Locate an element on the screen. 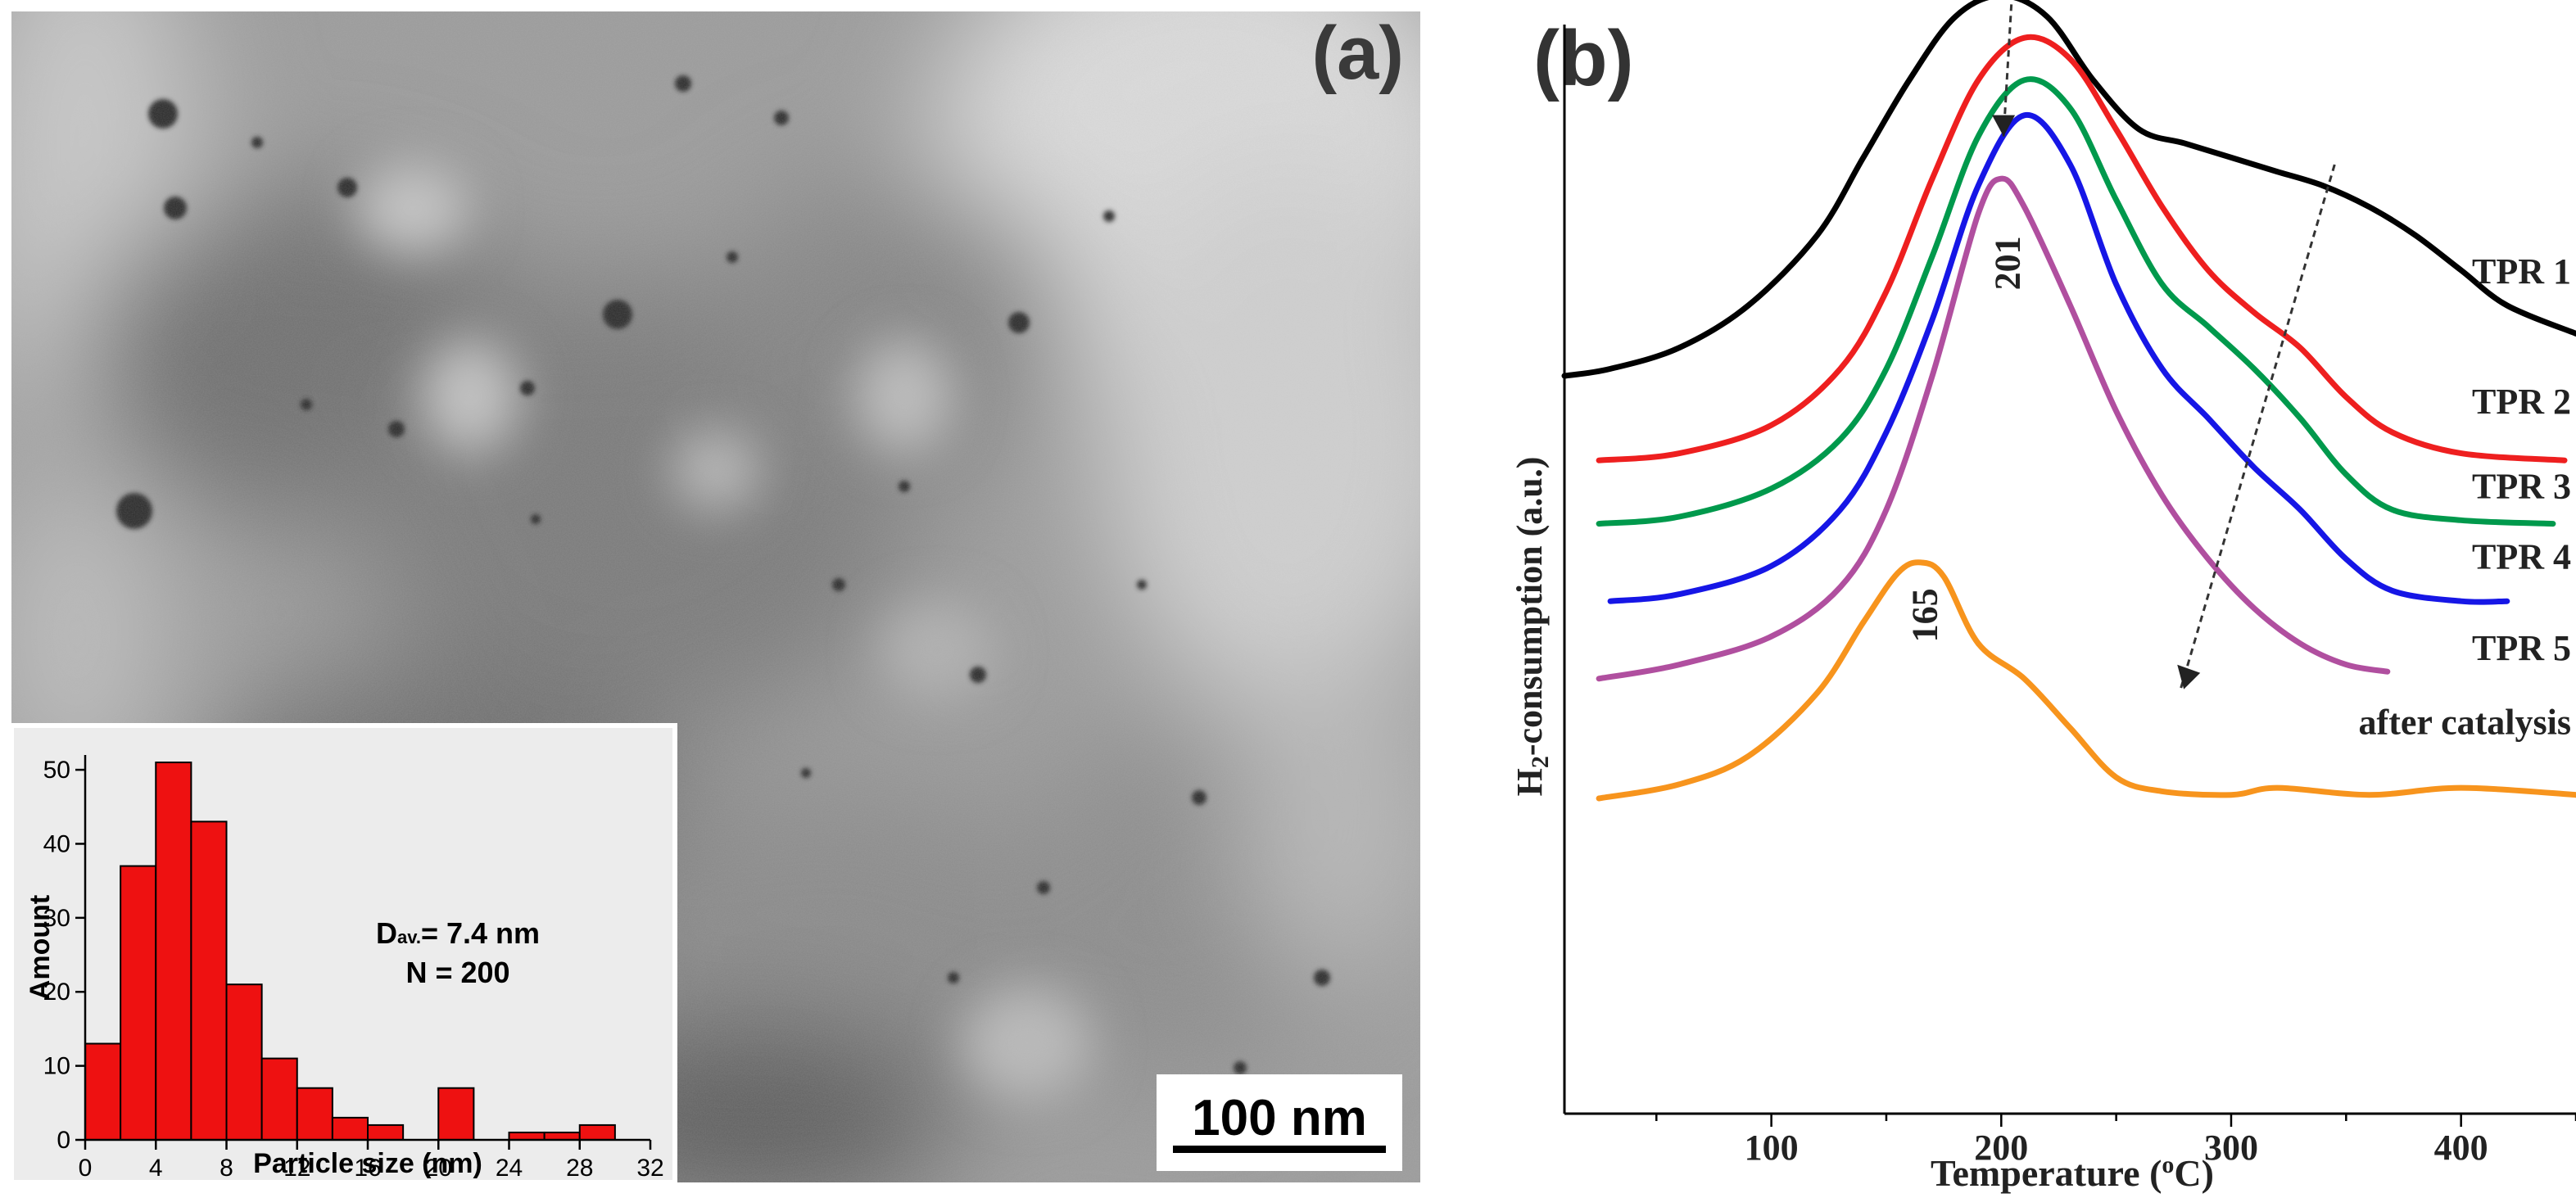 The image size is (2576, 1198). histogram-x-tick-label: 12 is located at coordinates (296, 1168).